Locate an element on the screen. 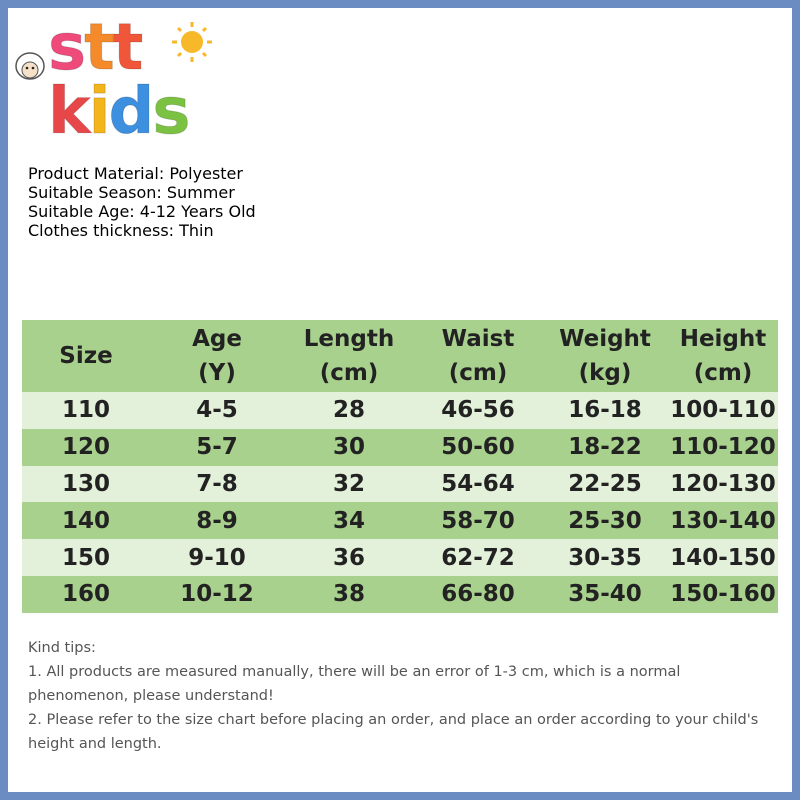 This screenshot has height=800, width=800. table-cell: 62-72 is located at coordinates (478, 557).